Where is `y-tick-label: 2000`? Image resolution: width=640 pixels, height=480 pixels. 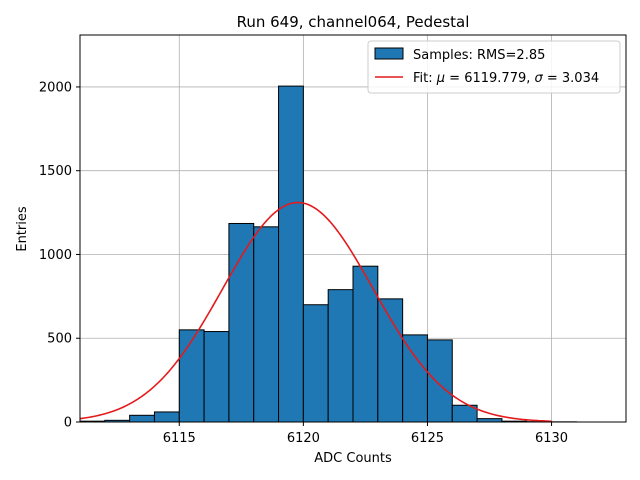 y-tick-label: 2000 is located at coordinates (55, 87).